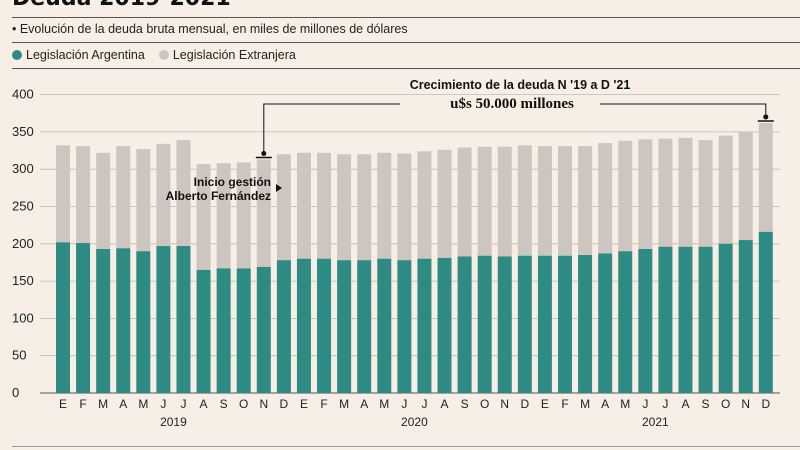 This screenshot has height=450, width=800. What do you see at coordinates (279, 188) in the screenshot?
I see `arrow-right-icon` at bounding box center [279, 188].